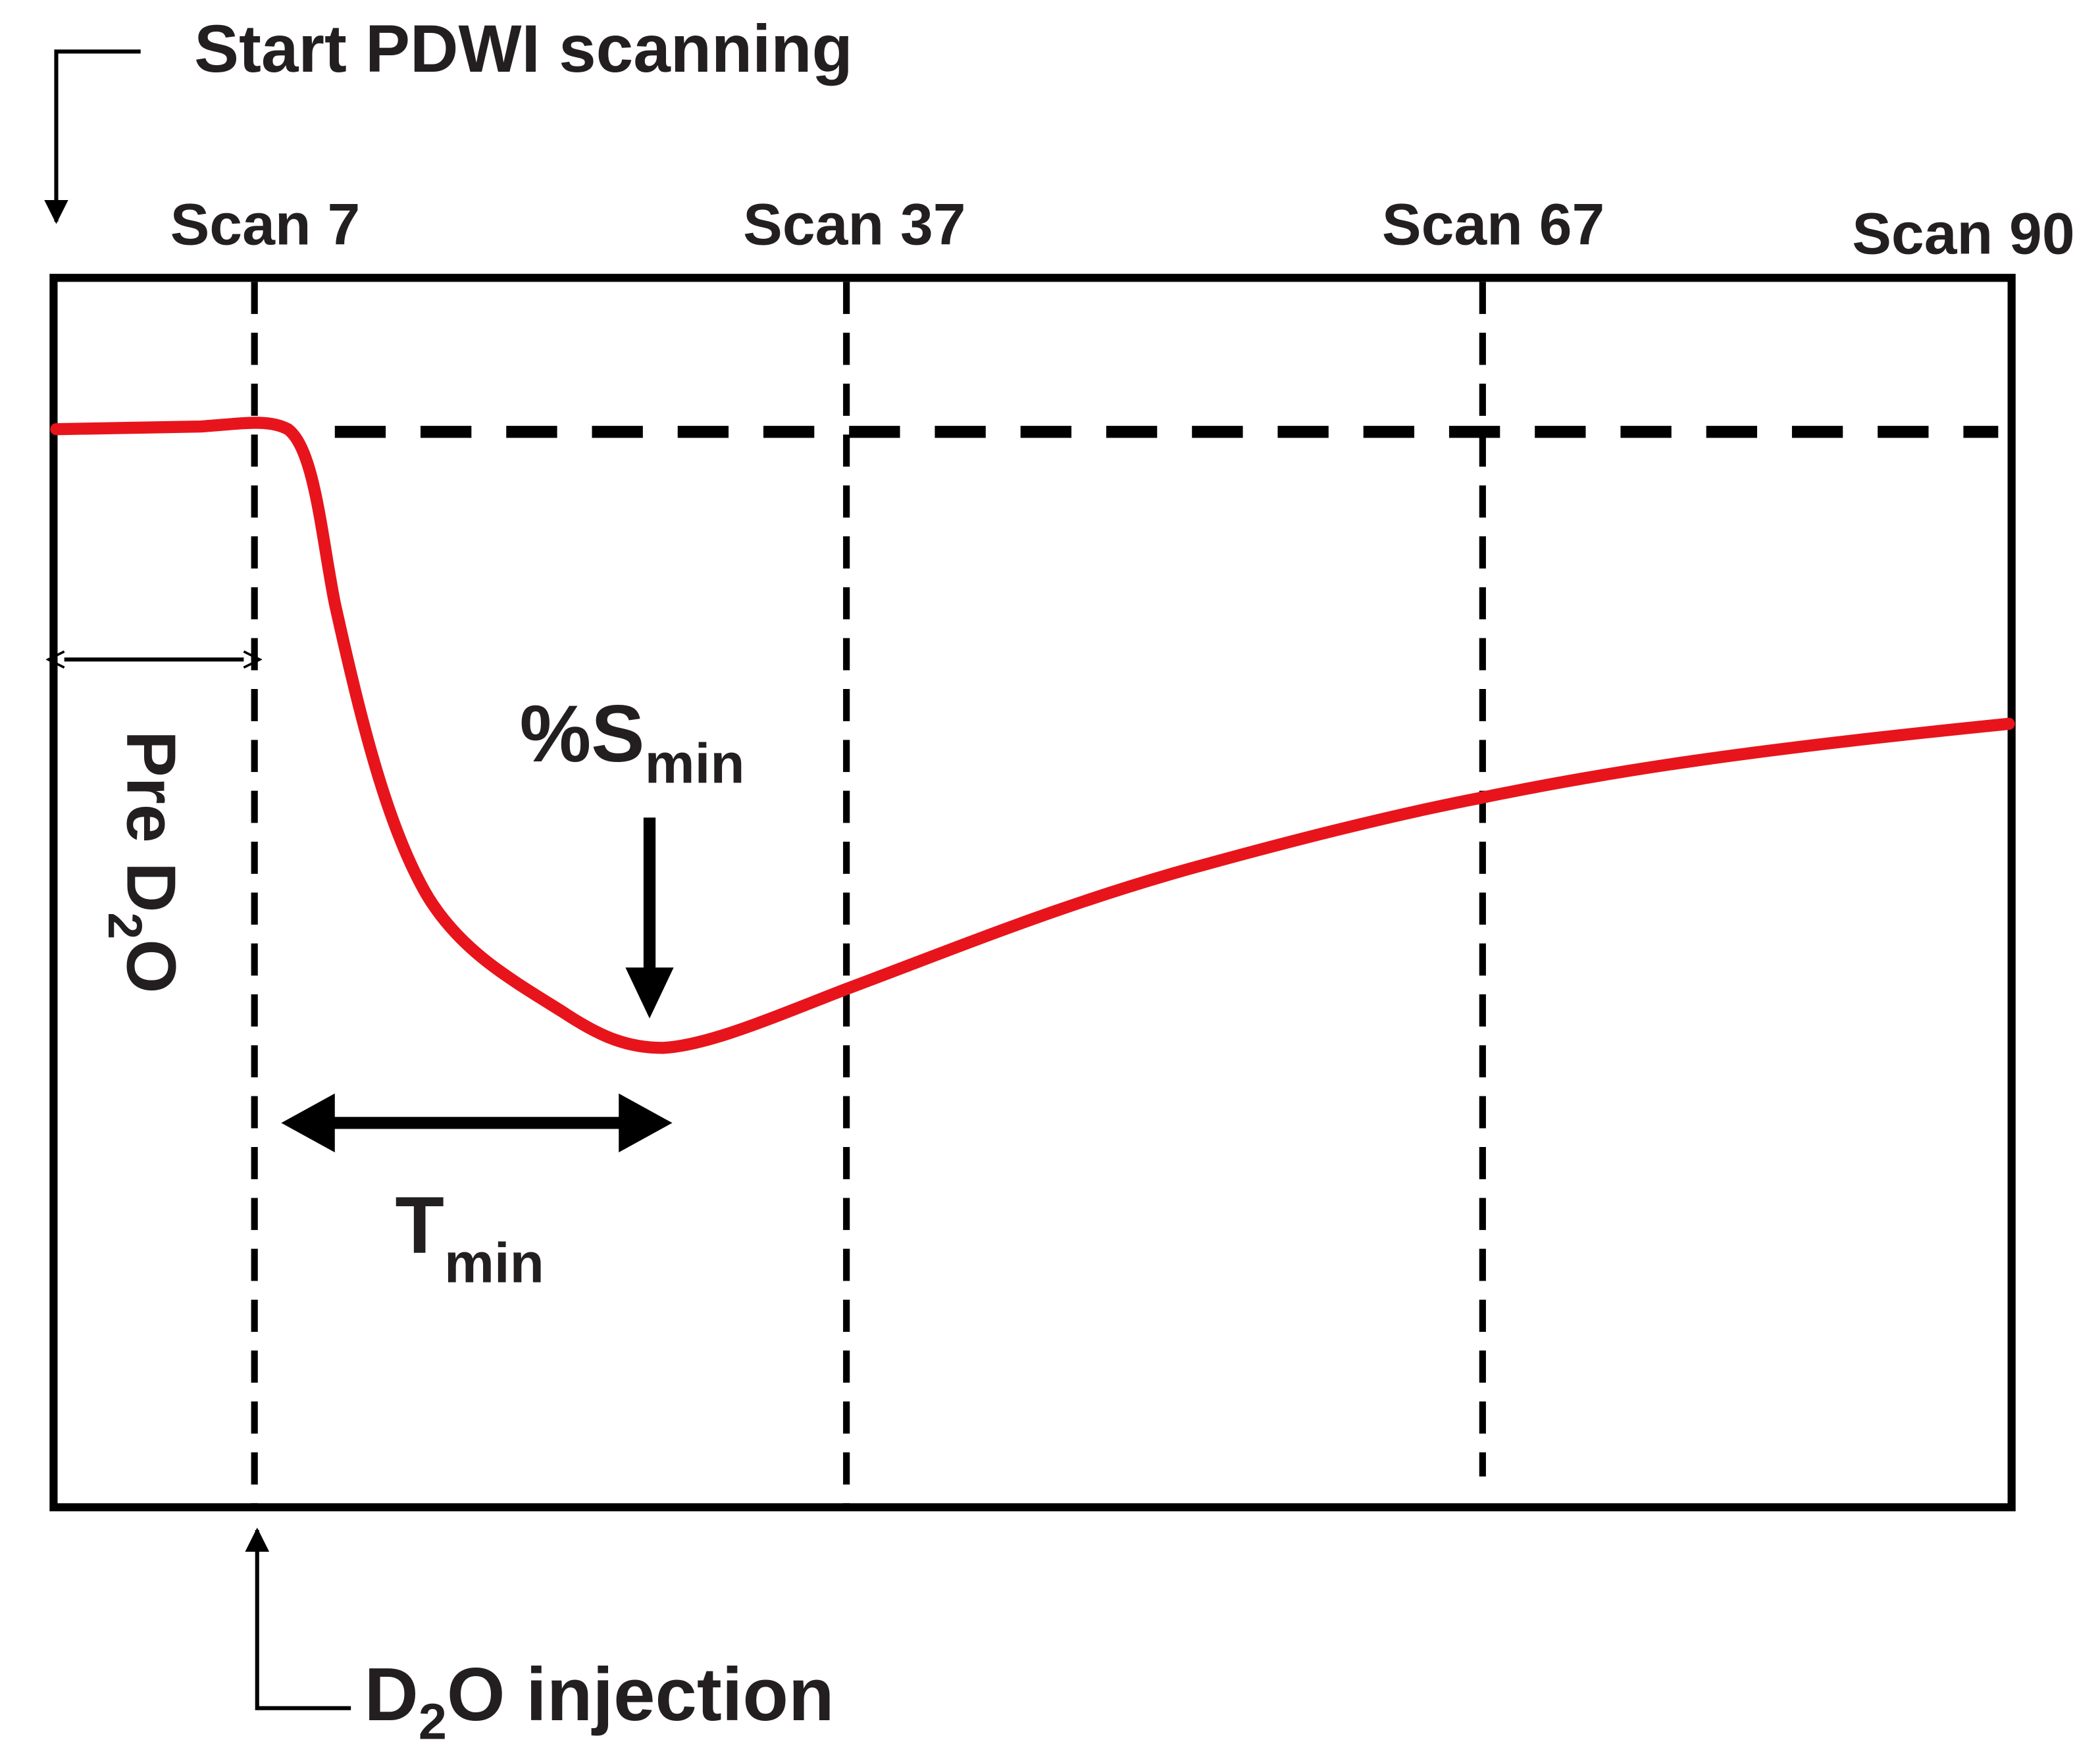  I want to click on smin-label: %Smin, so click(632, 742).